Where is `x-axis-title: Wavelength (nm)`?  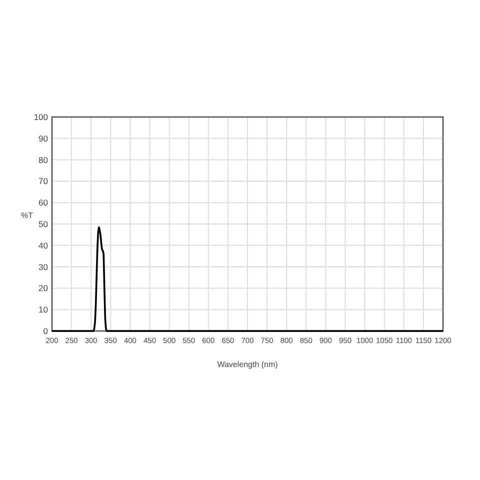
x-axis-title: Wavelength (nm) is located at coordinates (247, 364).